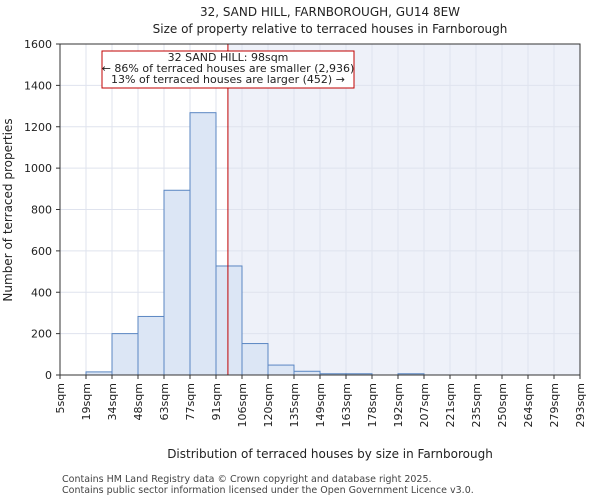  I want to click on x-tick-label: 279sqm, so click(554, 405).